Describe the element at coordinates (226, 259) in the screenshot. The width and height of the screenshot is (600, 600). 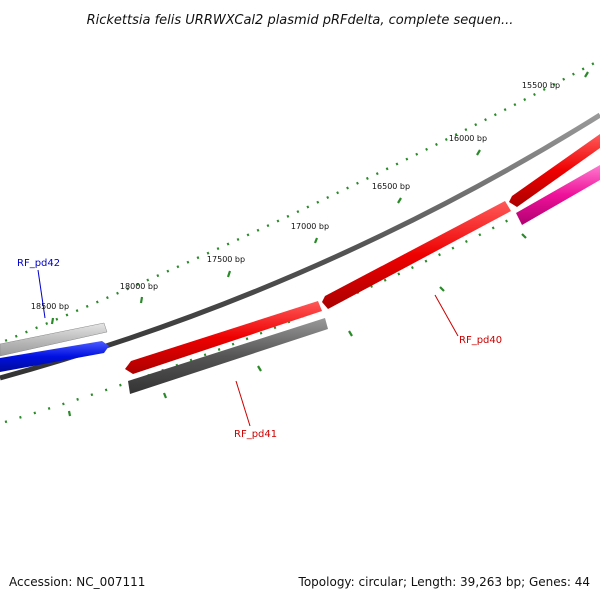
I see `tick-label: 17500 bp` at that location.